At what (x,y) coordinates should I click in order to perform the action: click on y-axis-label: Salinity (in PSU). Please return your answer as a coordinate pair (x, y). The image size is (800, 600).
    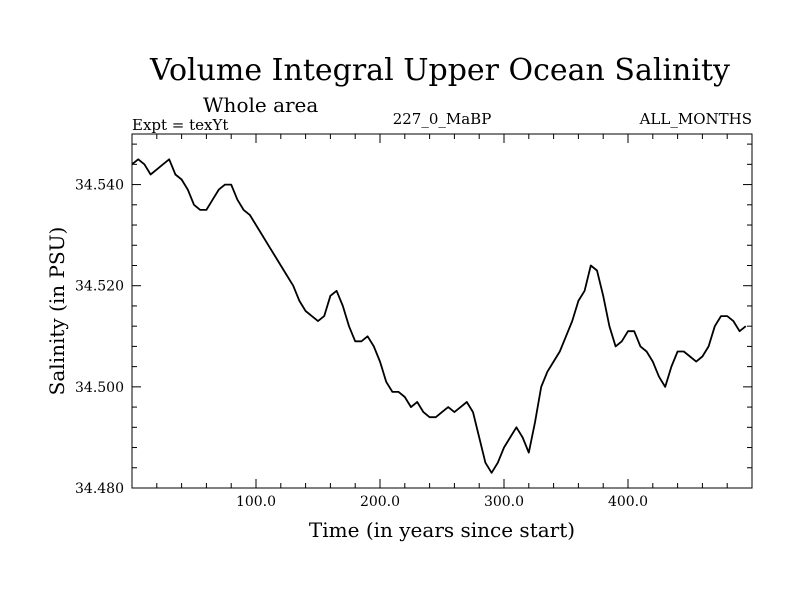
    Looking at the image, I should click on (57, 311).